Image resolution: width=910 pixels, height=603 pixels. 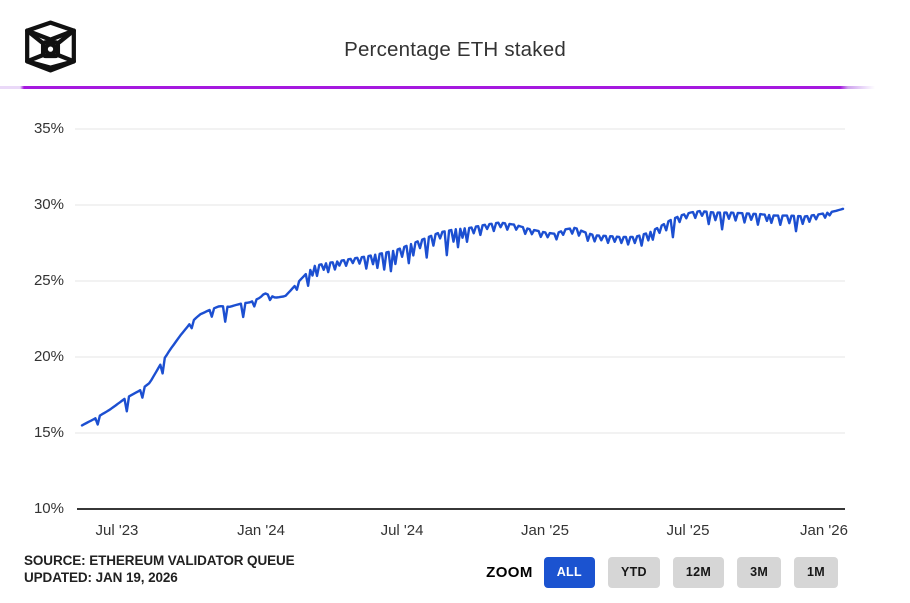 What do you see at coordinates (48, 432) in the screenshot?
I see `y-axis-label: 15%` at bounding box center [48, 432].